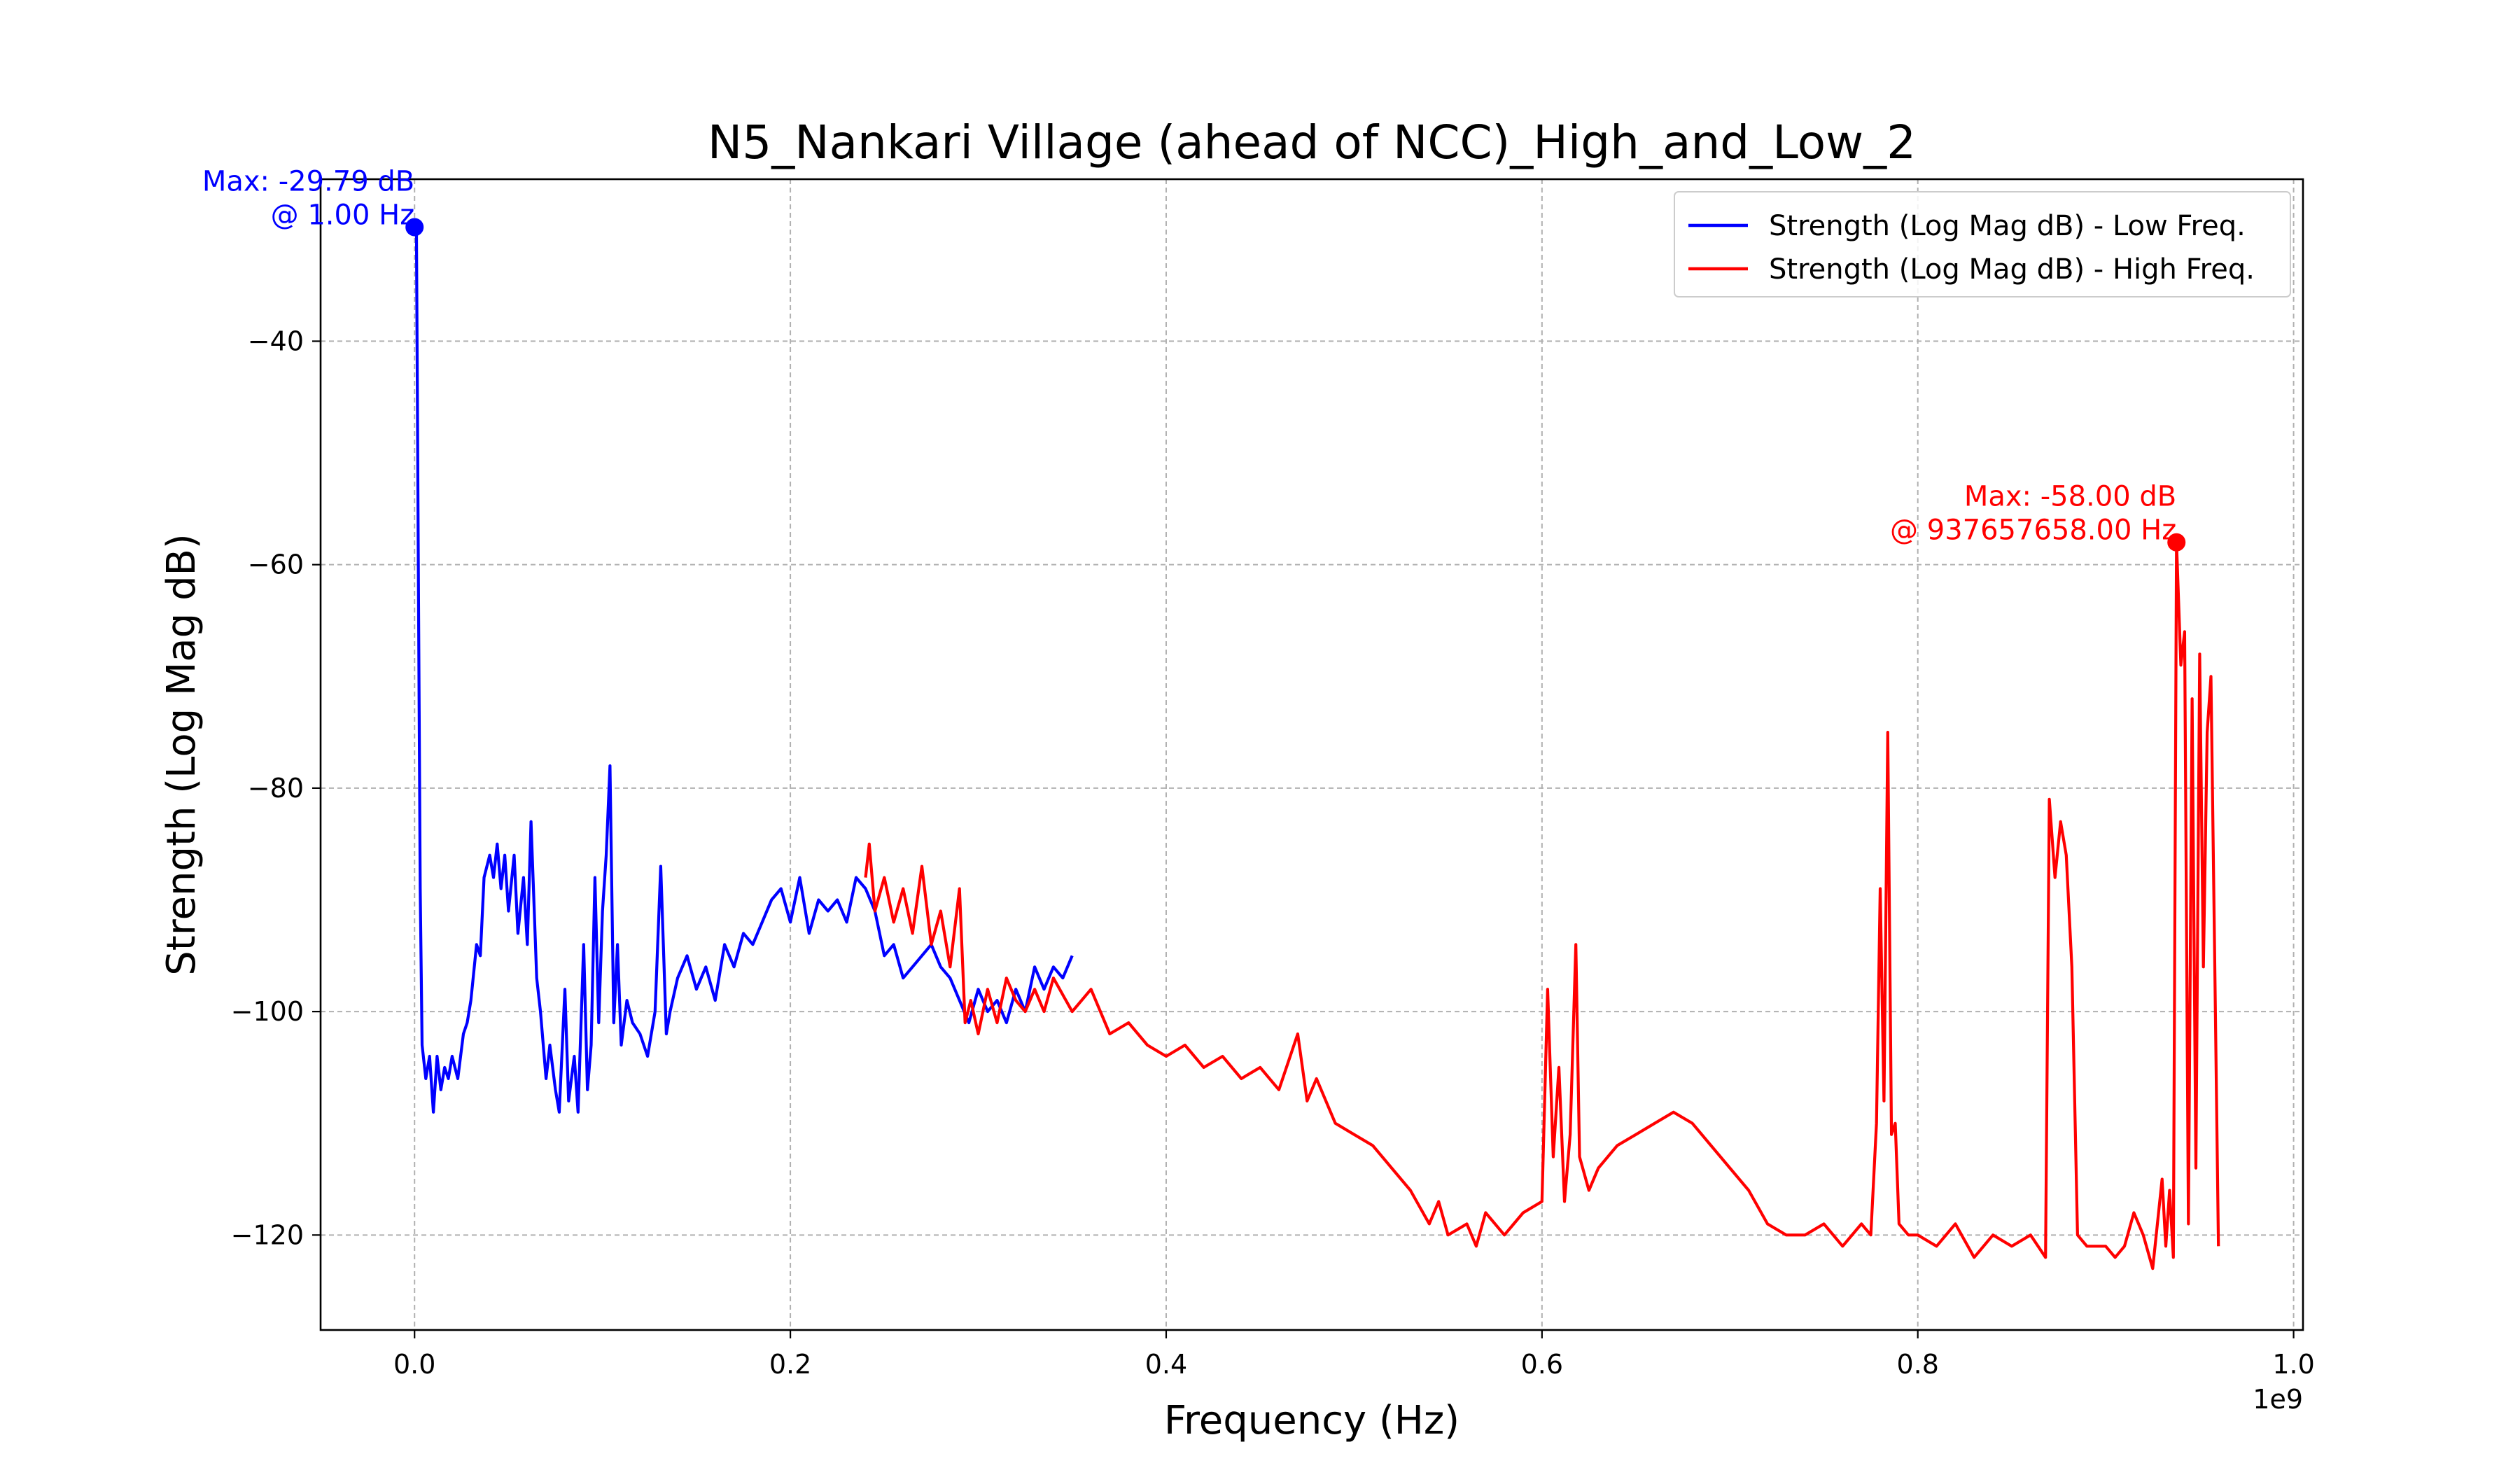 The width and height of the screenshot is (2520, 1470). What do you see at coordinates (1166, 1364) in the screenshot?
I see `x-tick-label: 0.4` at bounding box center [1166, 1364].